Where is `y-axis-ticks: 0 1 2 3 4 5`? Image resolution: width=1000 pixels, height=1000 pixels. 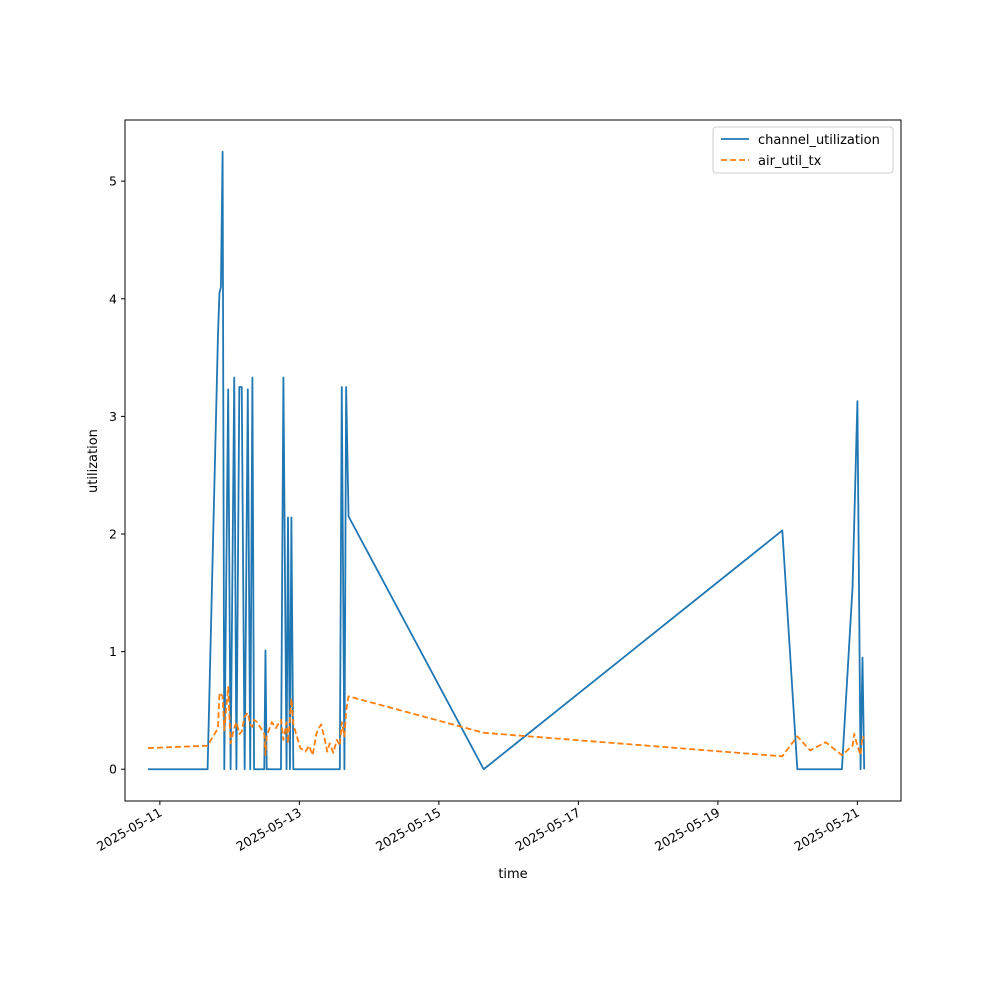 y-axis-ticks: 0 1 2 3 4 5 is located at coordinates (117, 475).